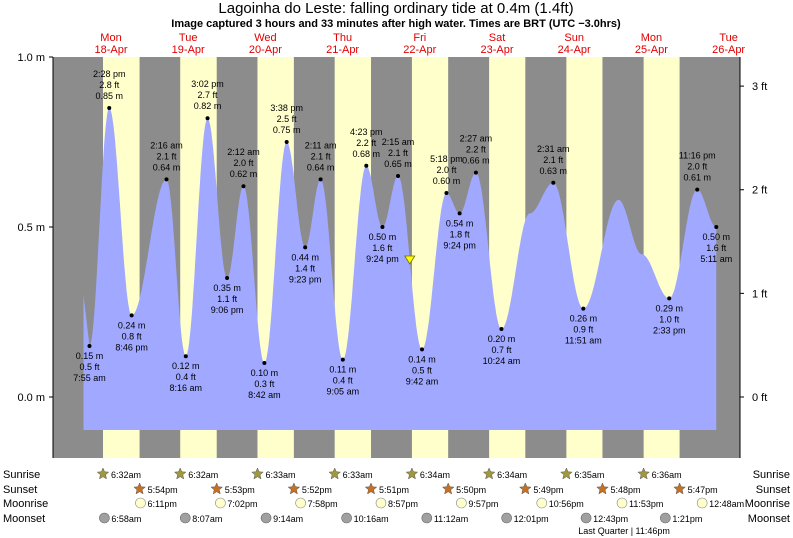 The image size is (793, 538). Describe the element at coordinates (188, 38) in the screenshot. I see `day-name-label: Tue` at that location.